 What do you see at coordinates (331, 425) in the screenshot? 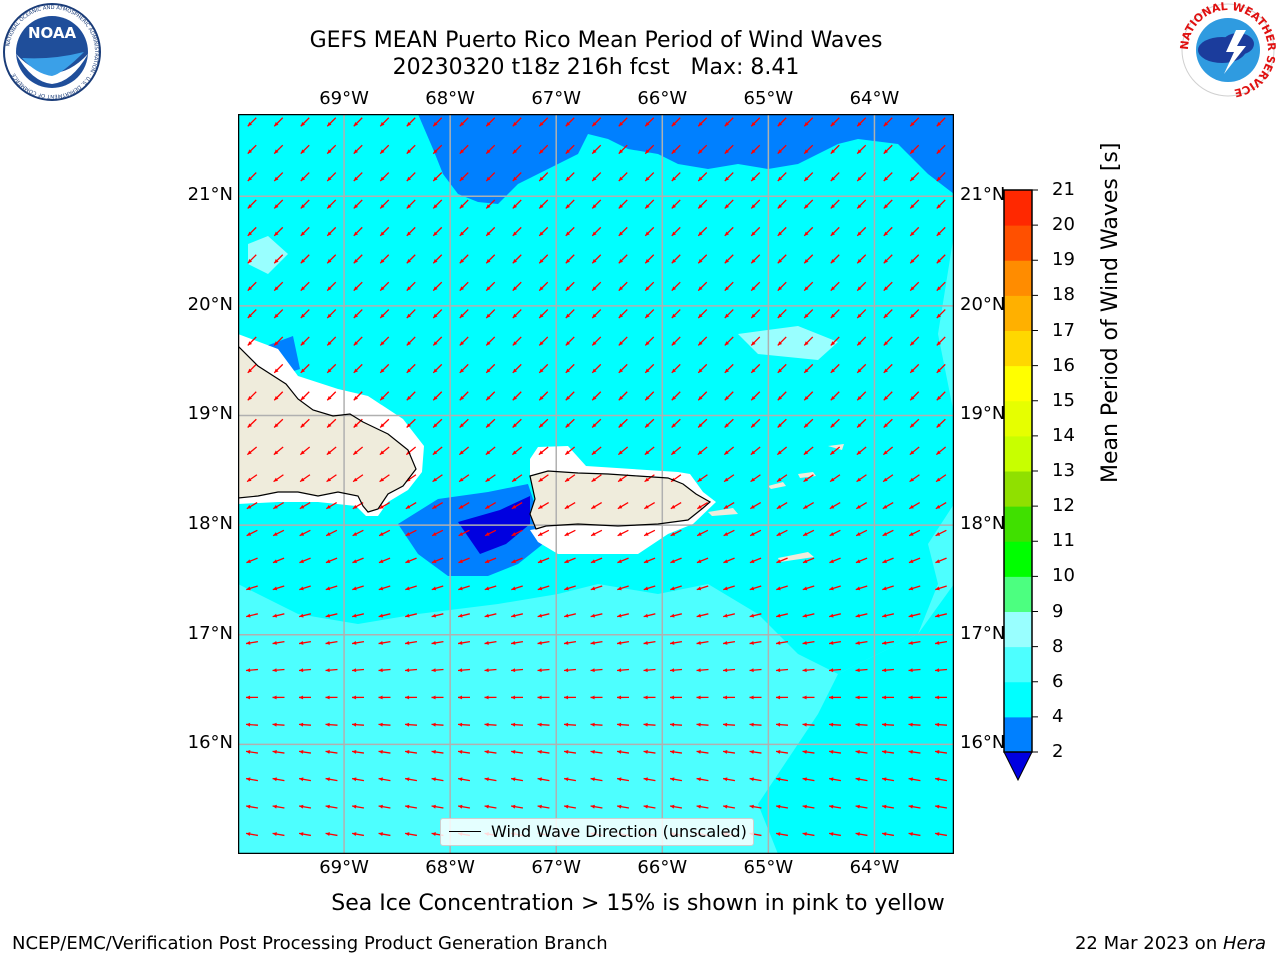
I see `no-data-hispaniola` at bounding box center [331, 425].